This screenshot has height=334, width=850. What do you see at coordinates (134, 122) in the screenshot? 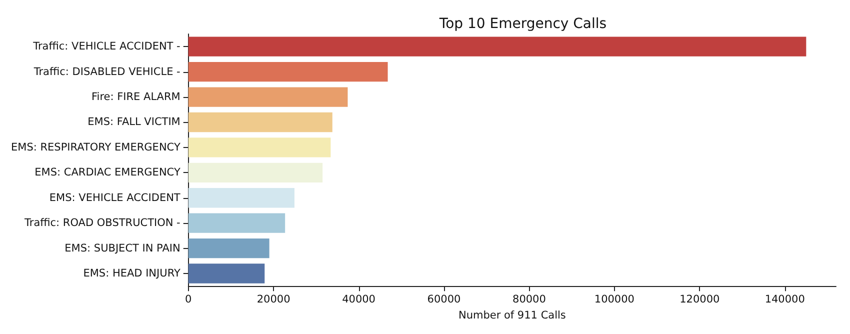
I see `y-tick-label: EMS: FALL VICTIM` at bounding box center [134, 122].